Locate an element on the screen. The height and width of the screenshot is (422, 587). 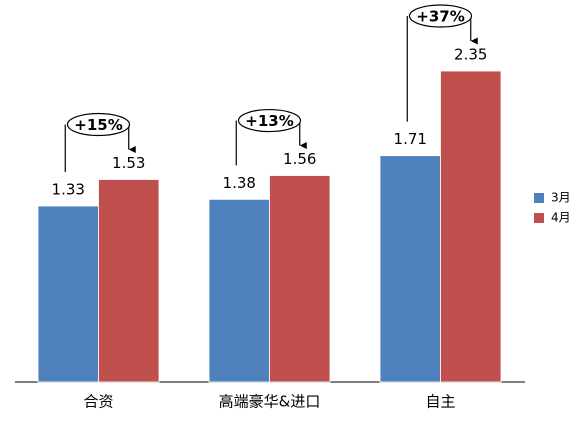
value-label: 1.71 is located at coordinates (410, 139).